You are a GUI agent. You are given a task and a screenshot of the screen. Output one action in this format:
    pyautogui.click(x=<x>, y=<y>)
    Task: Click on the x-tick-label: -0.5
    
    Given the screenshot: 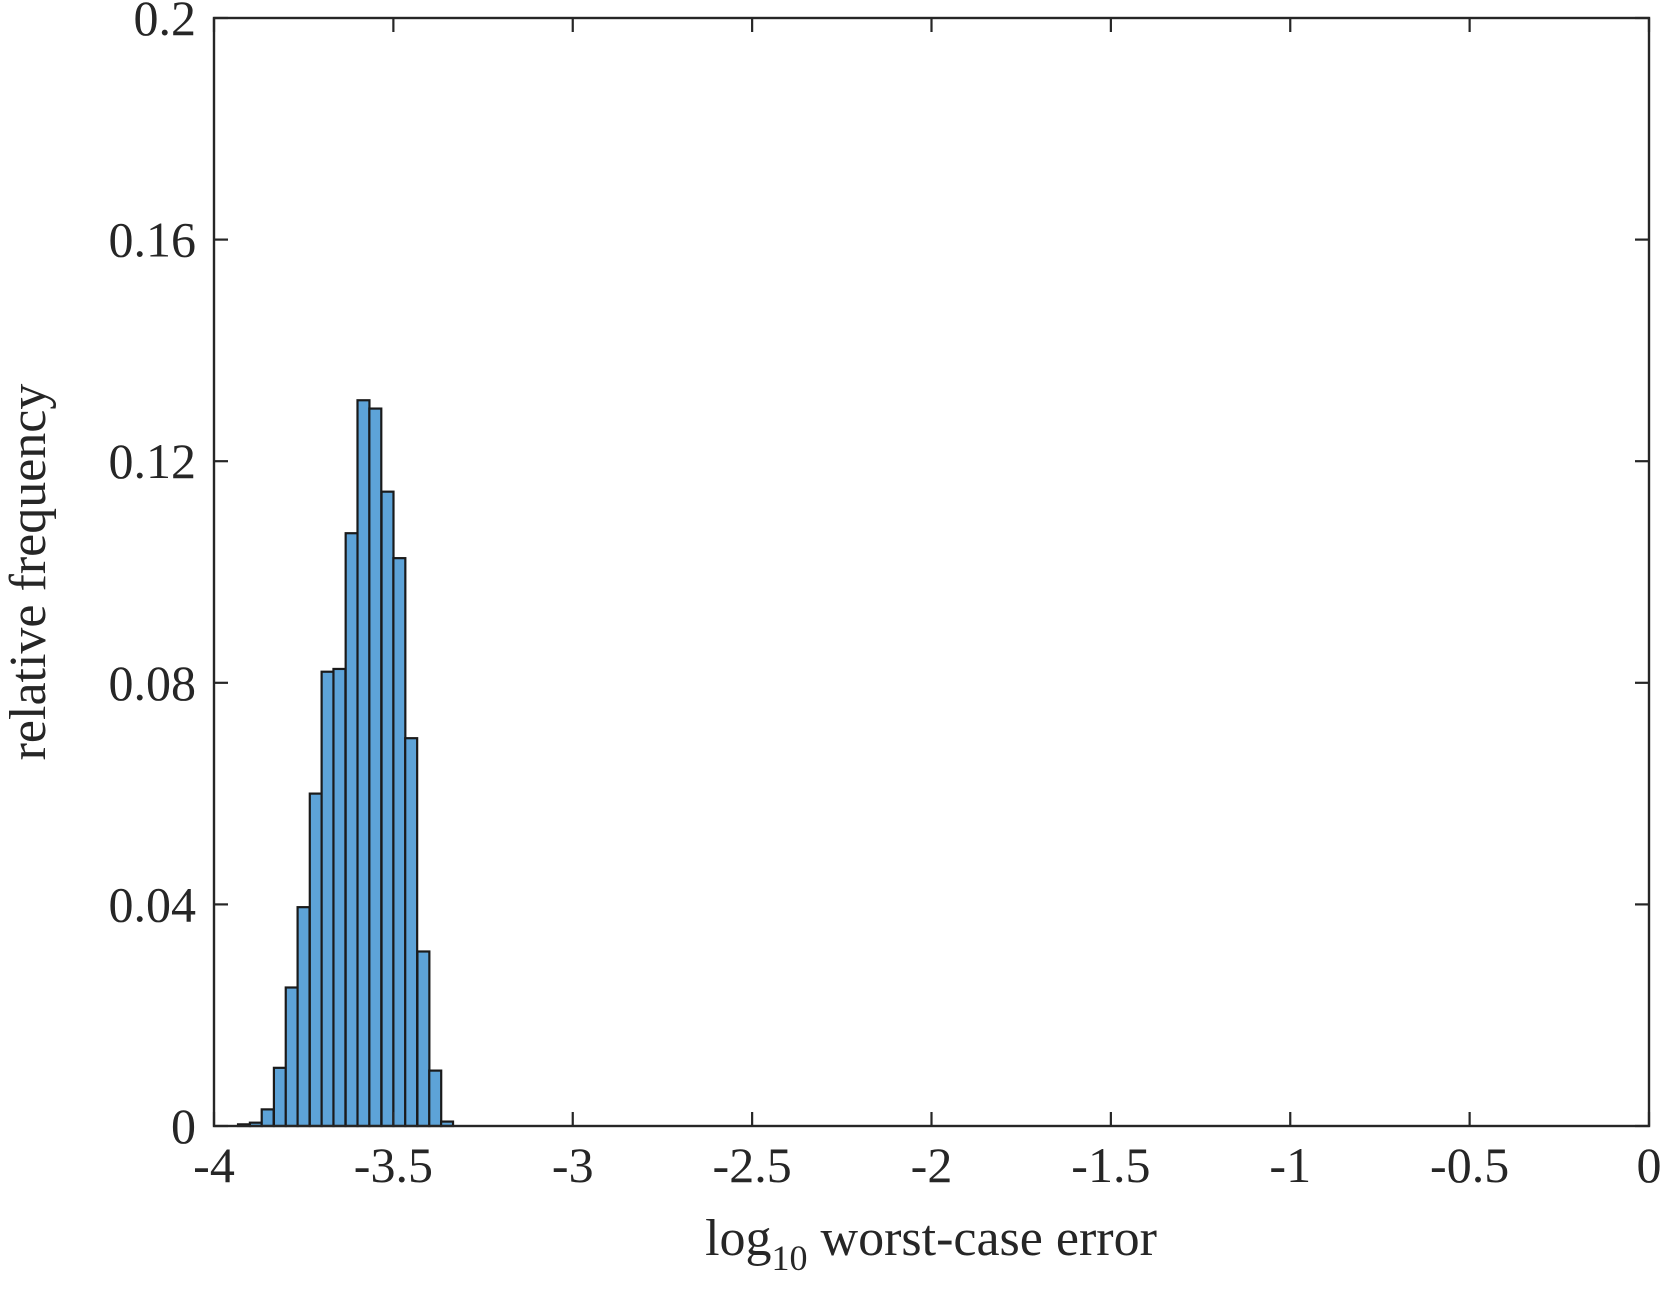 What is the action you would take?
    pyautogui.click(x=1469, y=1165)
    